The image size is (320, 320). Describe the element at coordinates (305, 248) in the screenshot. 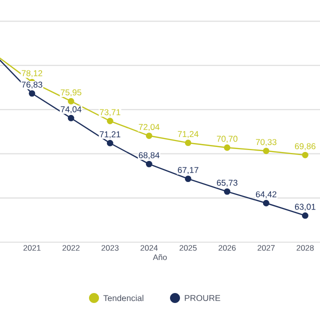

I see `x-tick-label: 2028` at that location.